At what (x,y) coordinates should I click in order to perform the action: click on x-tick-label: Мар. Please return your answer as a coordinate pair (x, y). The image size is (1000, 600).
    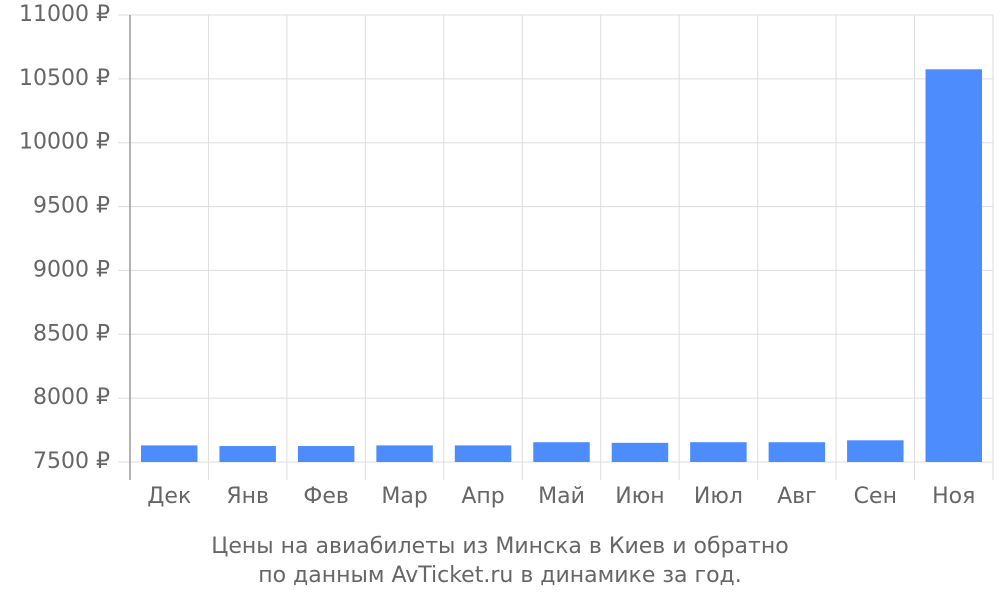
    Looking at the image, I should click on (404, 496).